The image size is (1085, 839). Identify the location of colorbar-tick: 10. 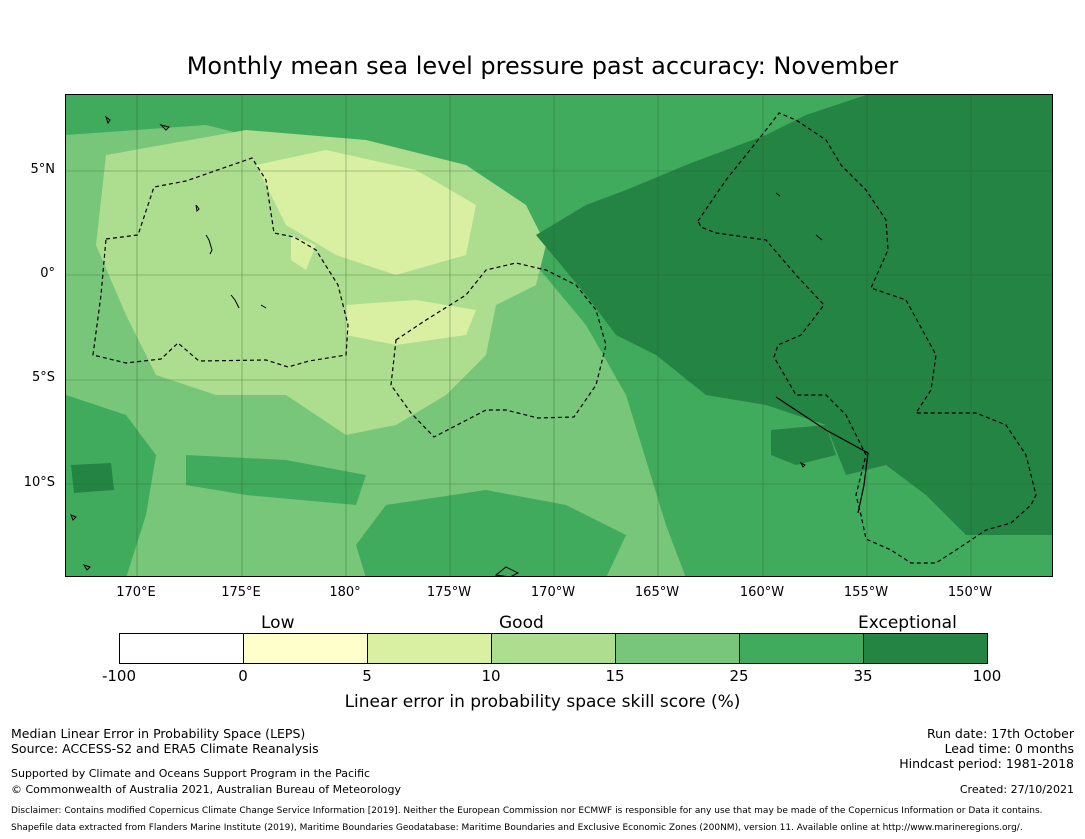
(491, 676).